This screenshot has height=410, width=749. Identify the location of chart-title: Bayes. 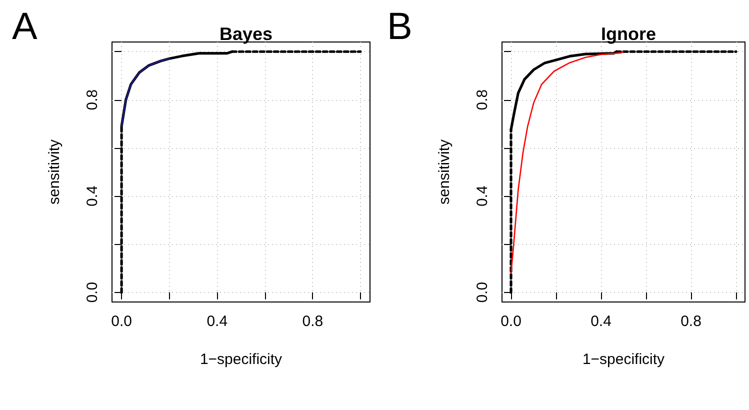
(246, 34).